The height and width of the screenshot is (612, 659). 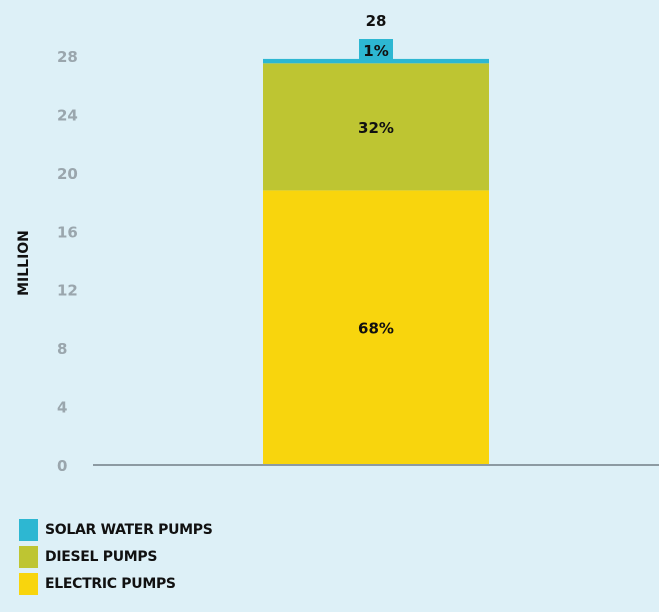 I want to click on bar-segment-solar, so click(x=376, y=61).